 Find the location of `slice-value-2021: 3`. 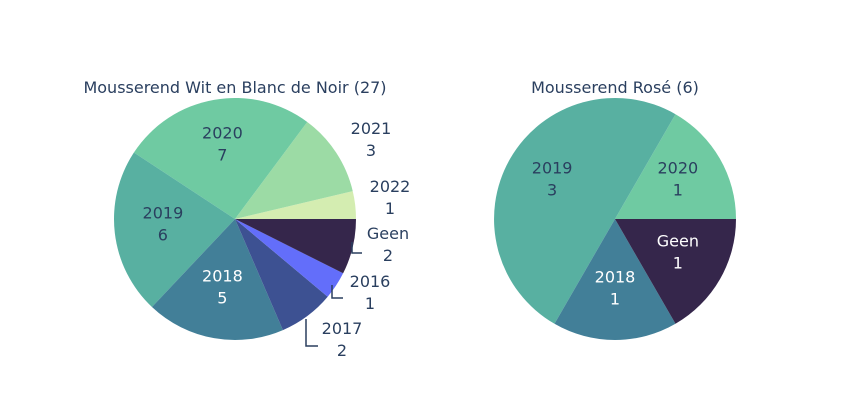

slice-value-2021: 3 is located at coordinates (371, 150).